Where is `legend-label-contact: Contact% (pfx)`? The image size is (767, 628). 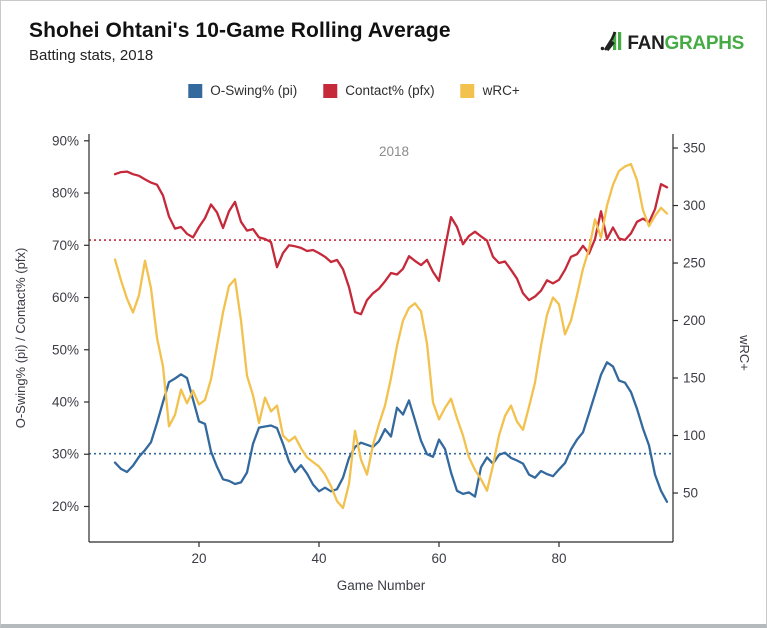 legend-label-contact: Contact% (pfx) is located at coordinates (390, 90).